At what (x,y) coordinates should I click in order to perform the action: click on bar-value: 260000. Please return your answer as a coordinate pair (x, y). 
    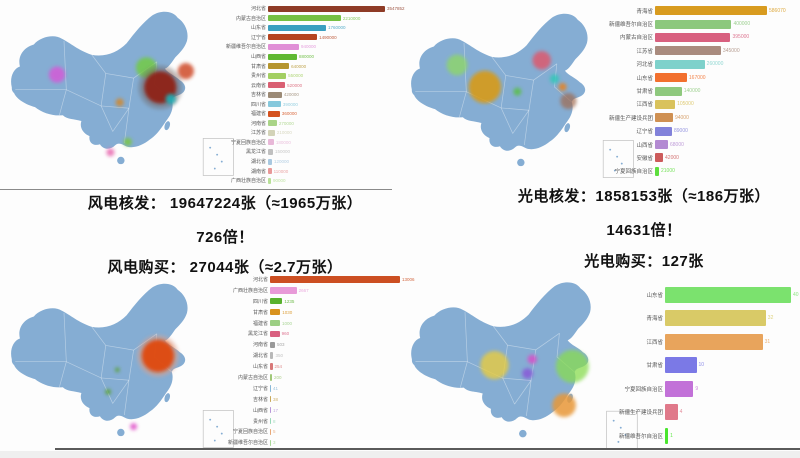
    Looking at the image, I should click on (715, 64).